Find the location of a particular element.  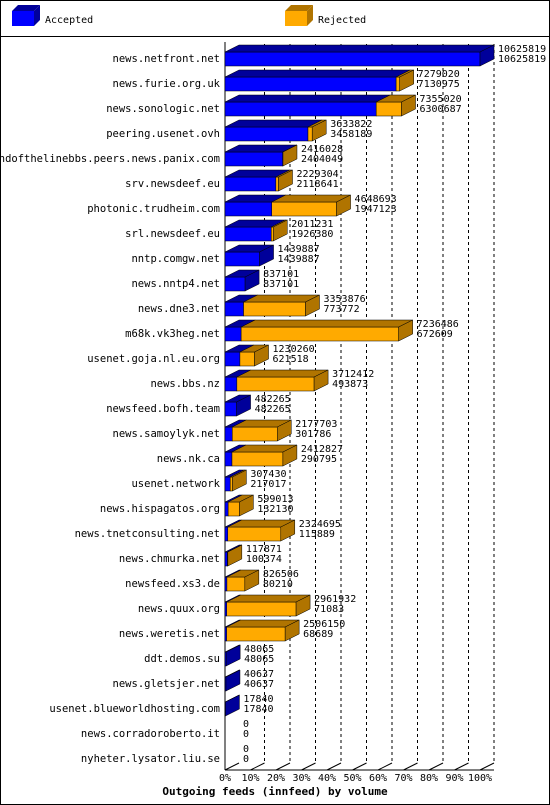

accepted-label: 71083 is located at coordinates (329, 609).